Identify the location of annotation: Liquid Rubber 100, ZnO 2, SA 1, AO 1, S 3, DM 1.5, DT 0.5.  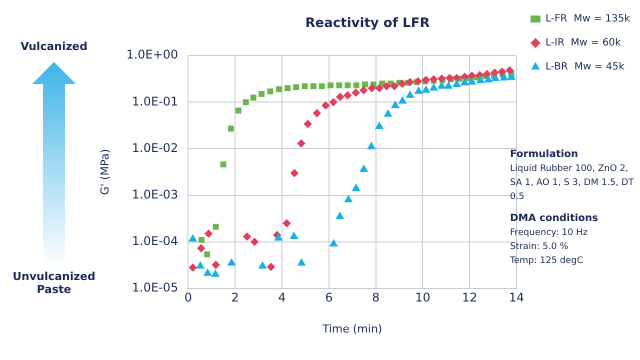
(572, 183).